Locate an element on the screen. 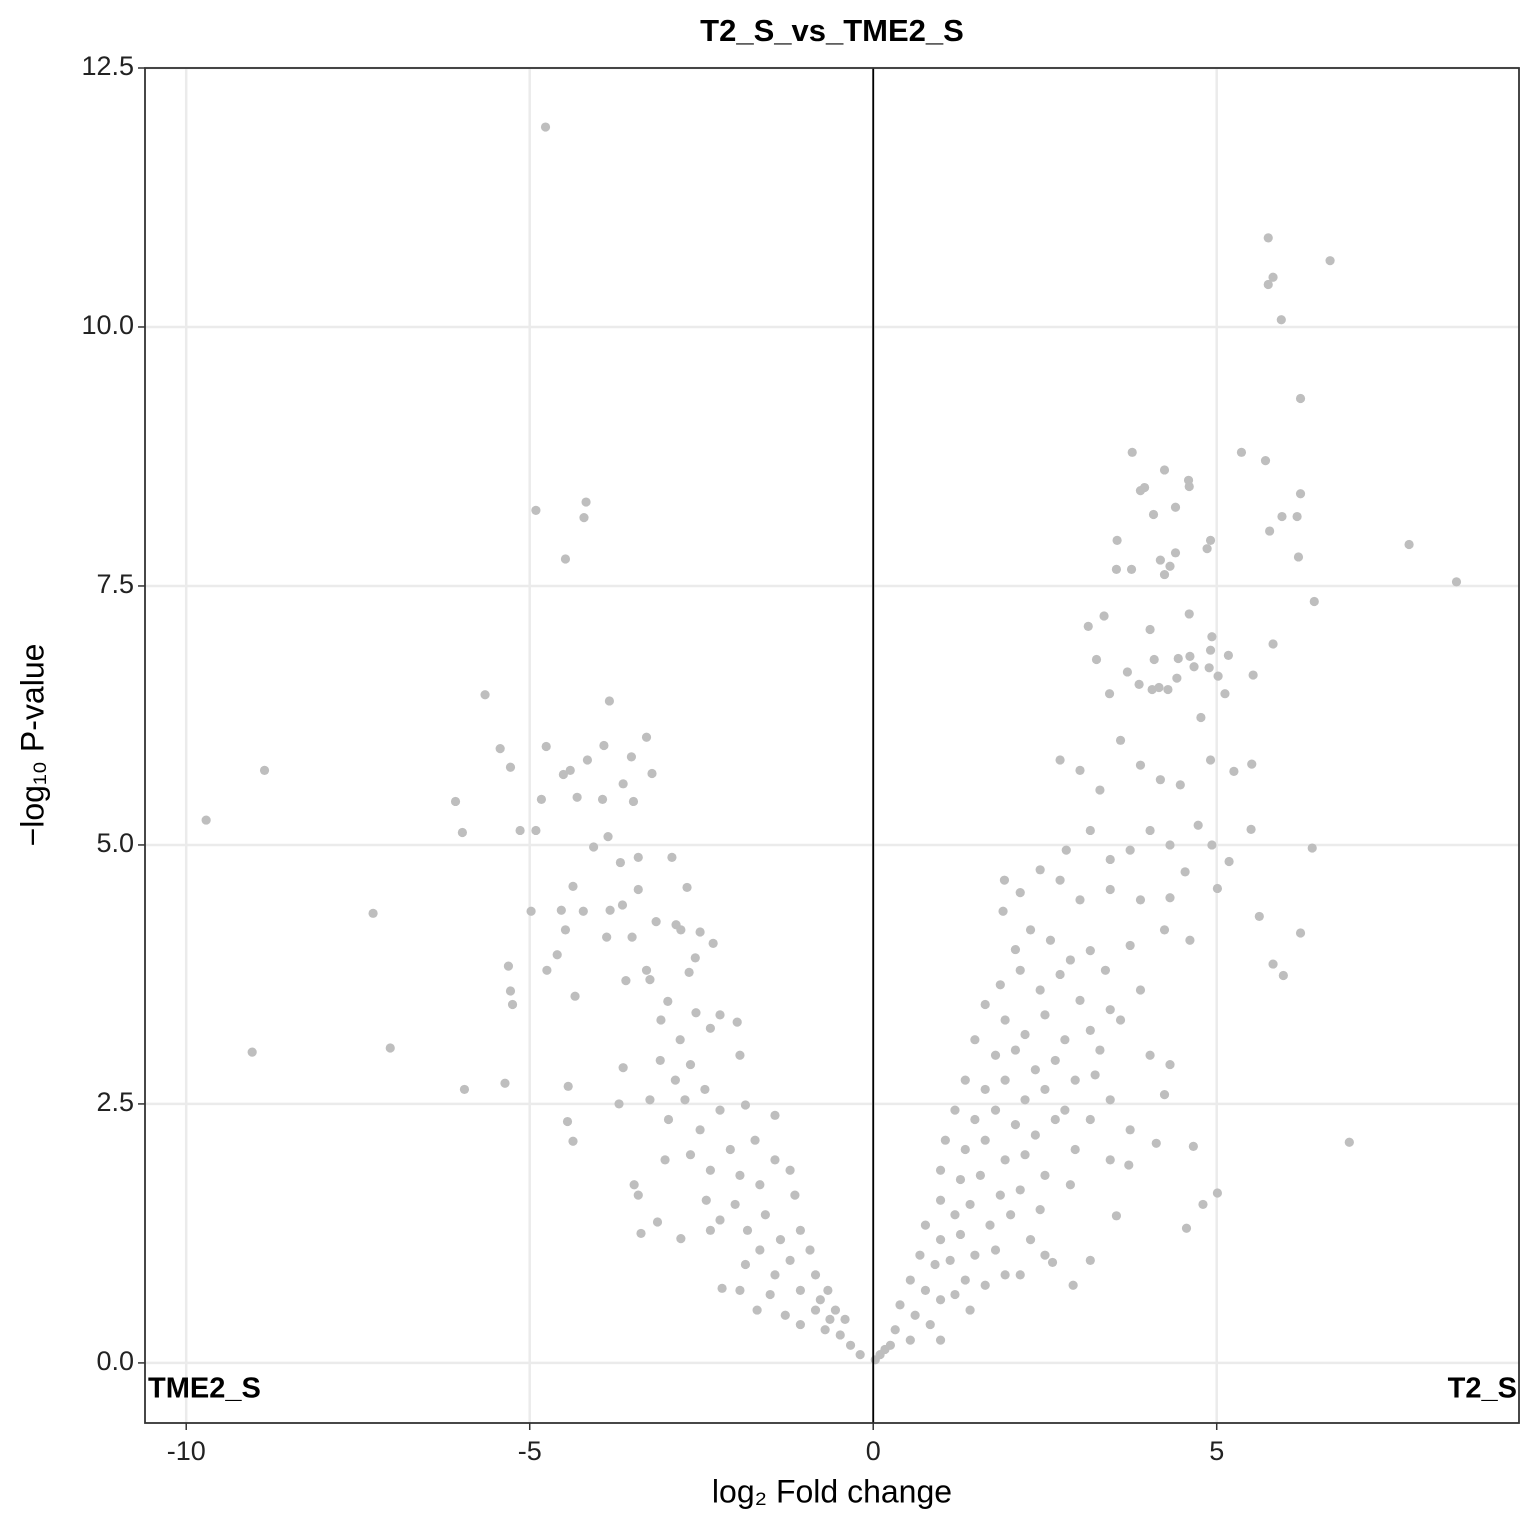 This screenshot has height=1536, width=1536. y-tick-label: 5.0 is located at coordinates (115, 843).